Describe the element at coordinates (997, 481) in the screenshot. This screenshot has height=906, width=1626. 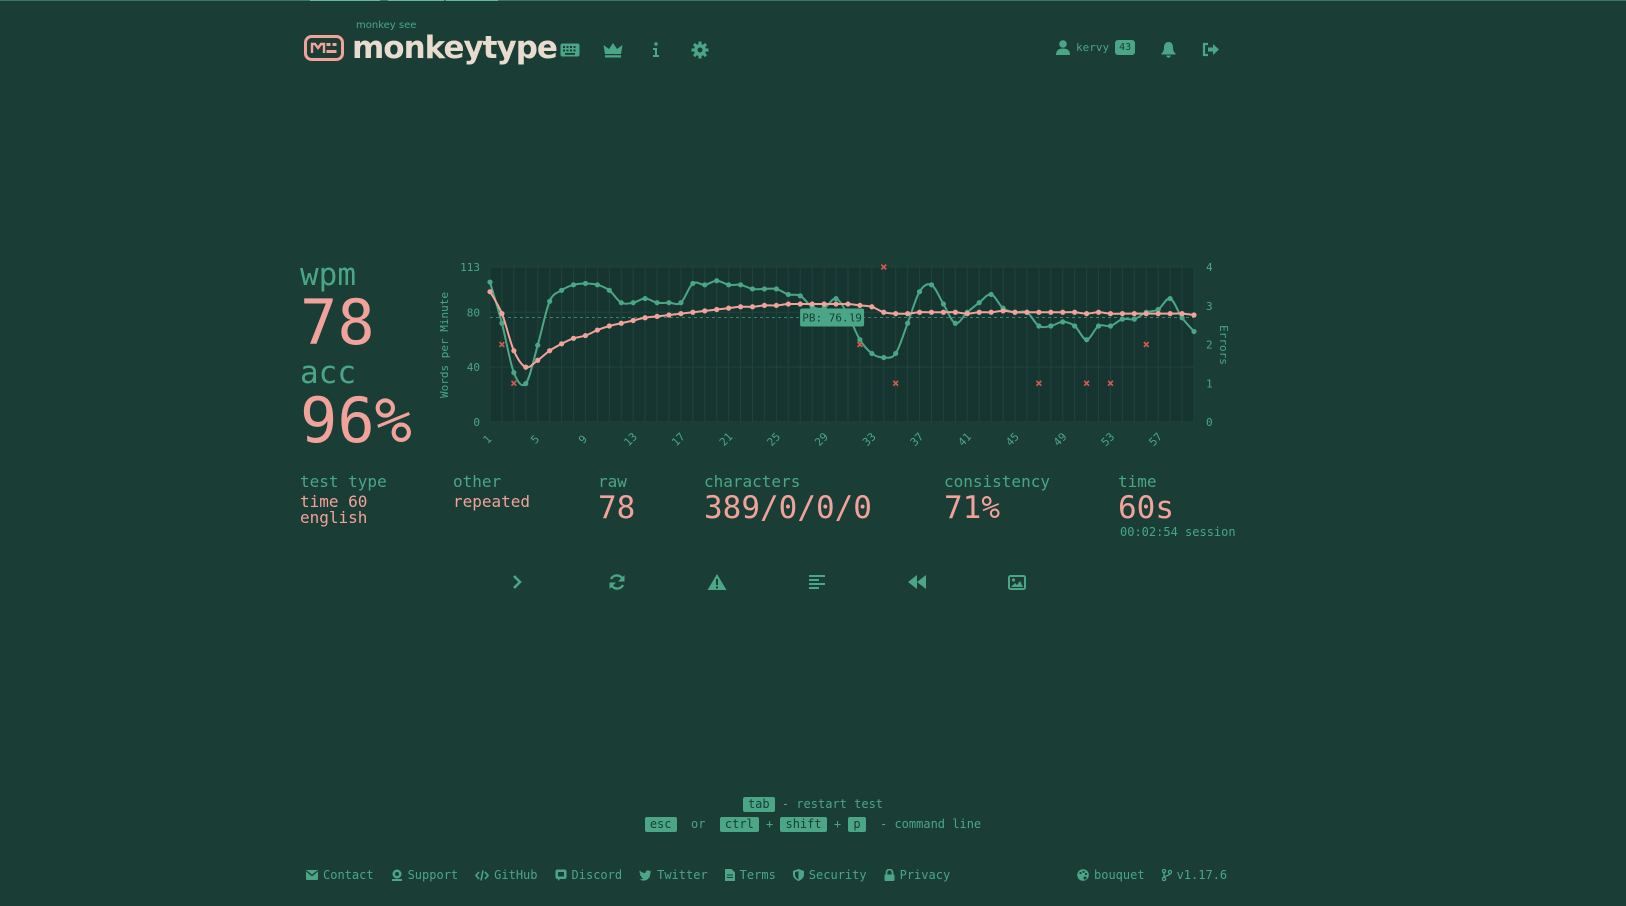
I see `consistency-label: consistency` at that location.